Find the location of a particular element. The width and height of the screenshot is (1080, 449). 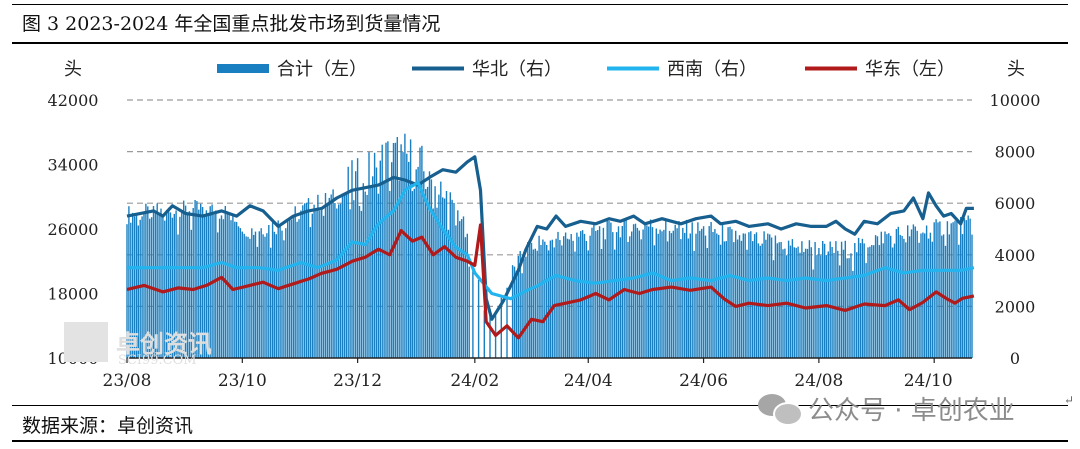

right-tick-label: 4000 is located at coordinates (1015, 255).